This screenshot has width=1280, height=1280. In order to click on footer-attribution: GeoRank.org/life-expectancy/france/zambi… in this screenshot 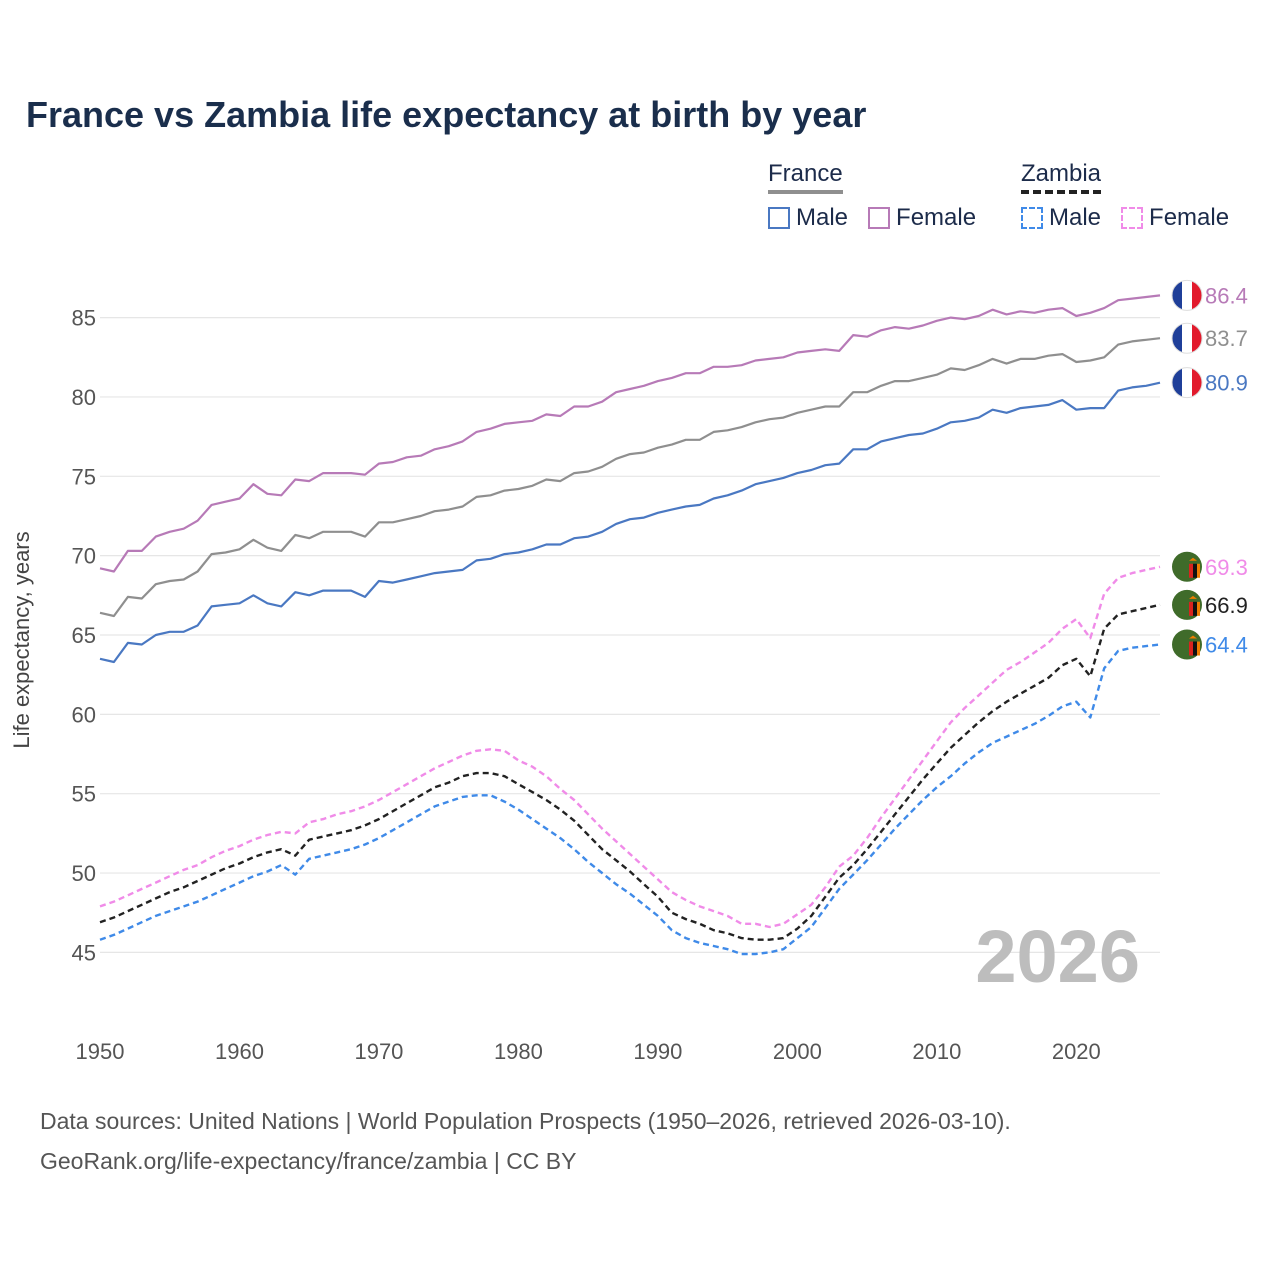, I will do `click(308, 1161)`.